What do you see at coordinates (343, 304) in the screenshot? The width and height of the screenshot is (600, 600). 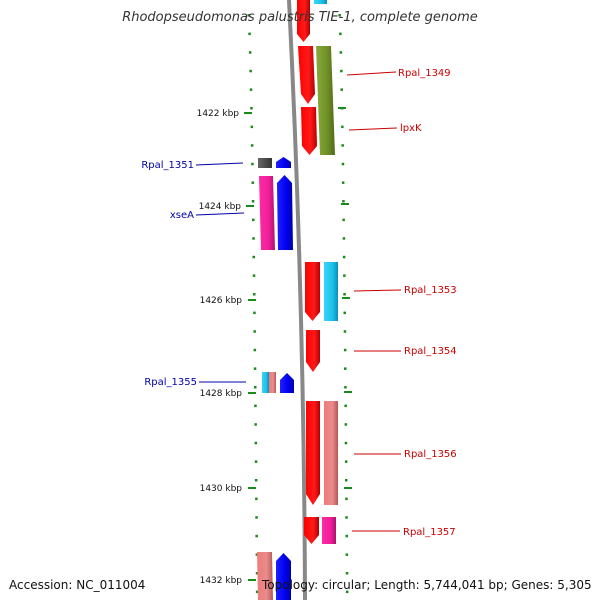 I see `tick-dots-right` at bounding box center [343, 304].